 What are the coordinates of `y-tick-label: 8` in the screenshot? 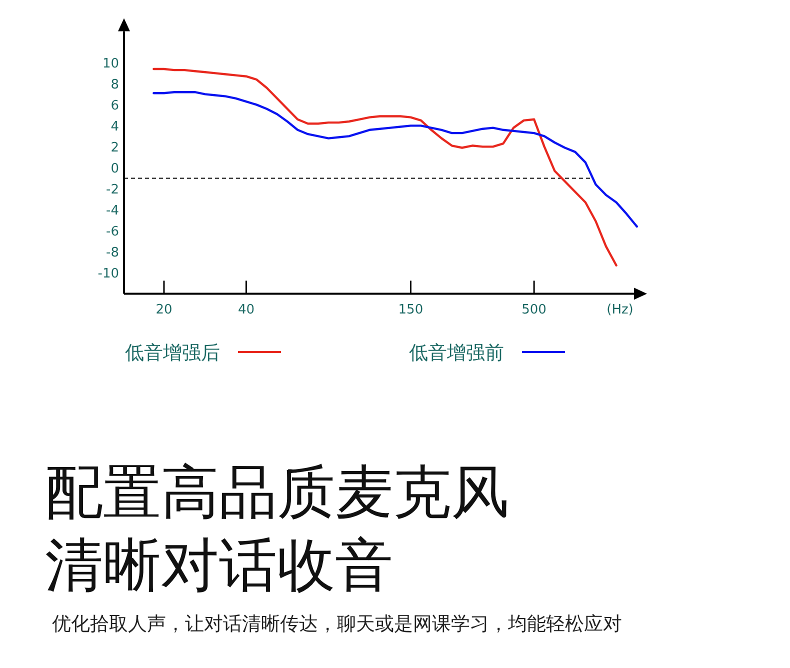 It's located at (114, 85).